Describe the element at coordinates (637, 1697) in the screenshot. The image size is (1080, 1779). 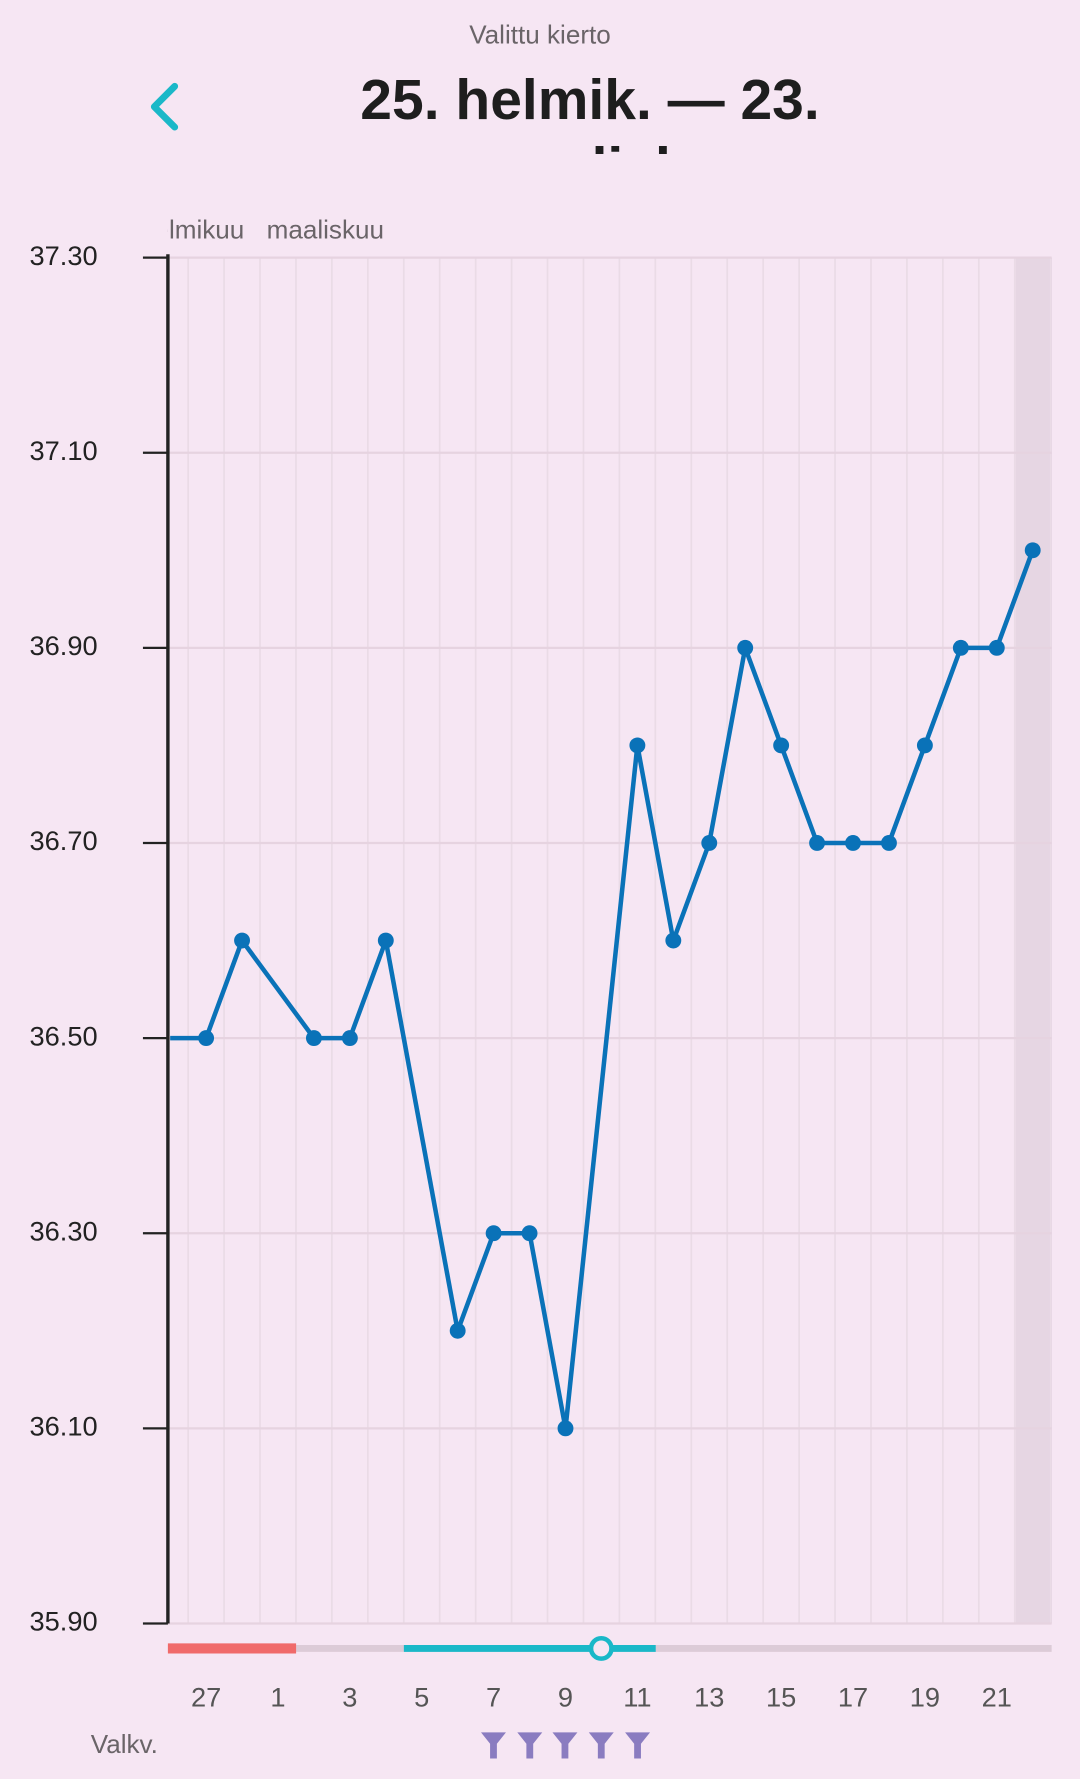
I see `x-tick-label: 11` at that location.